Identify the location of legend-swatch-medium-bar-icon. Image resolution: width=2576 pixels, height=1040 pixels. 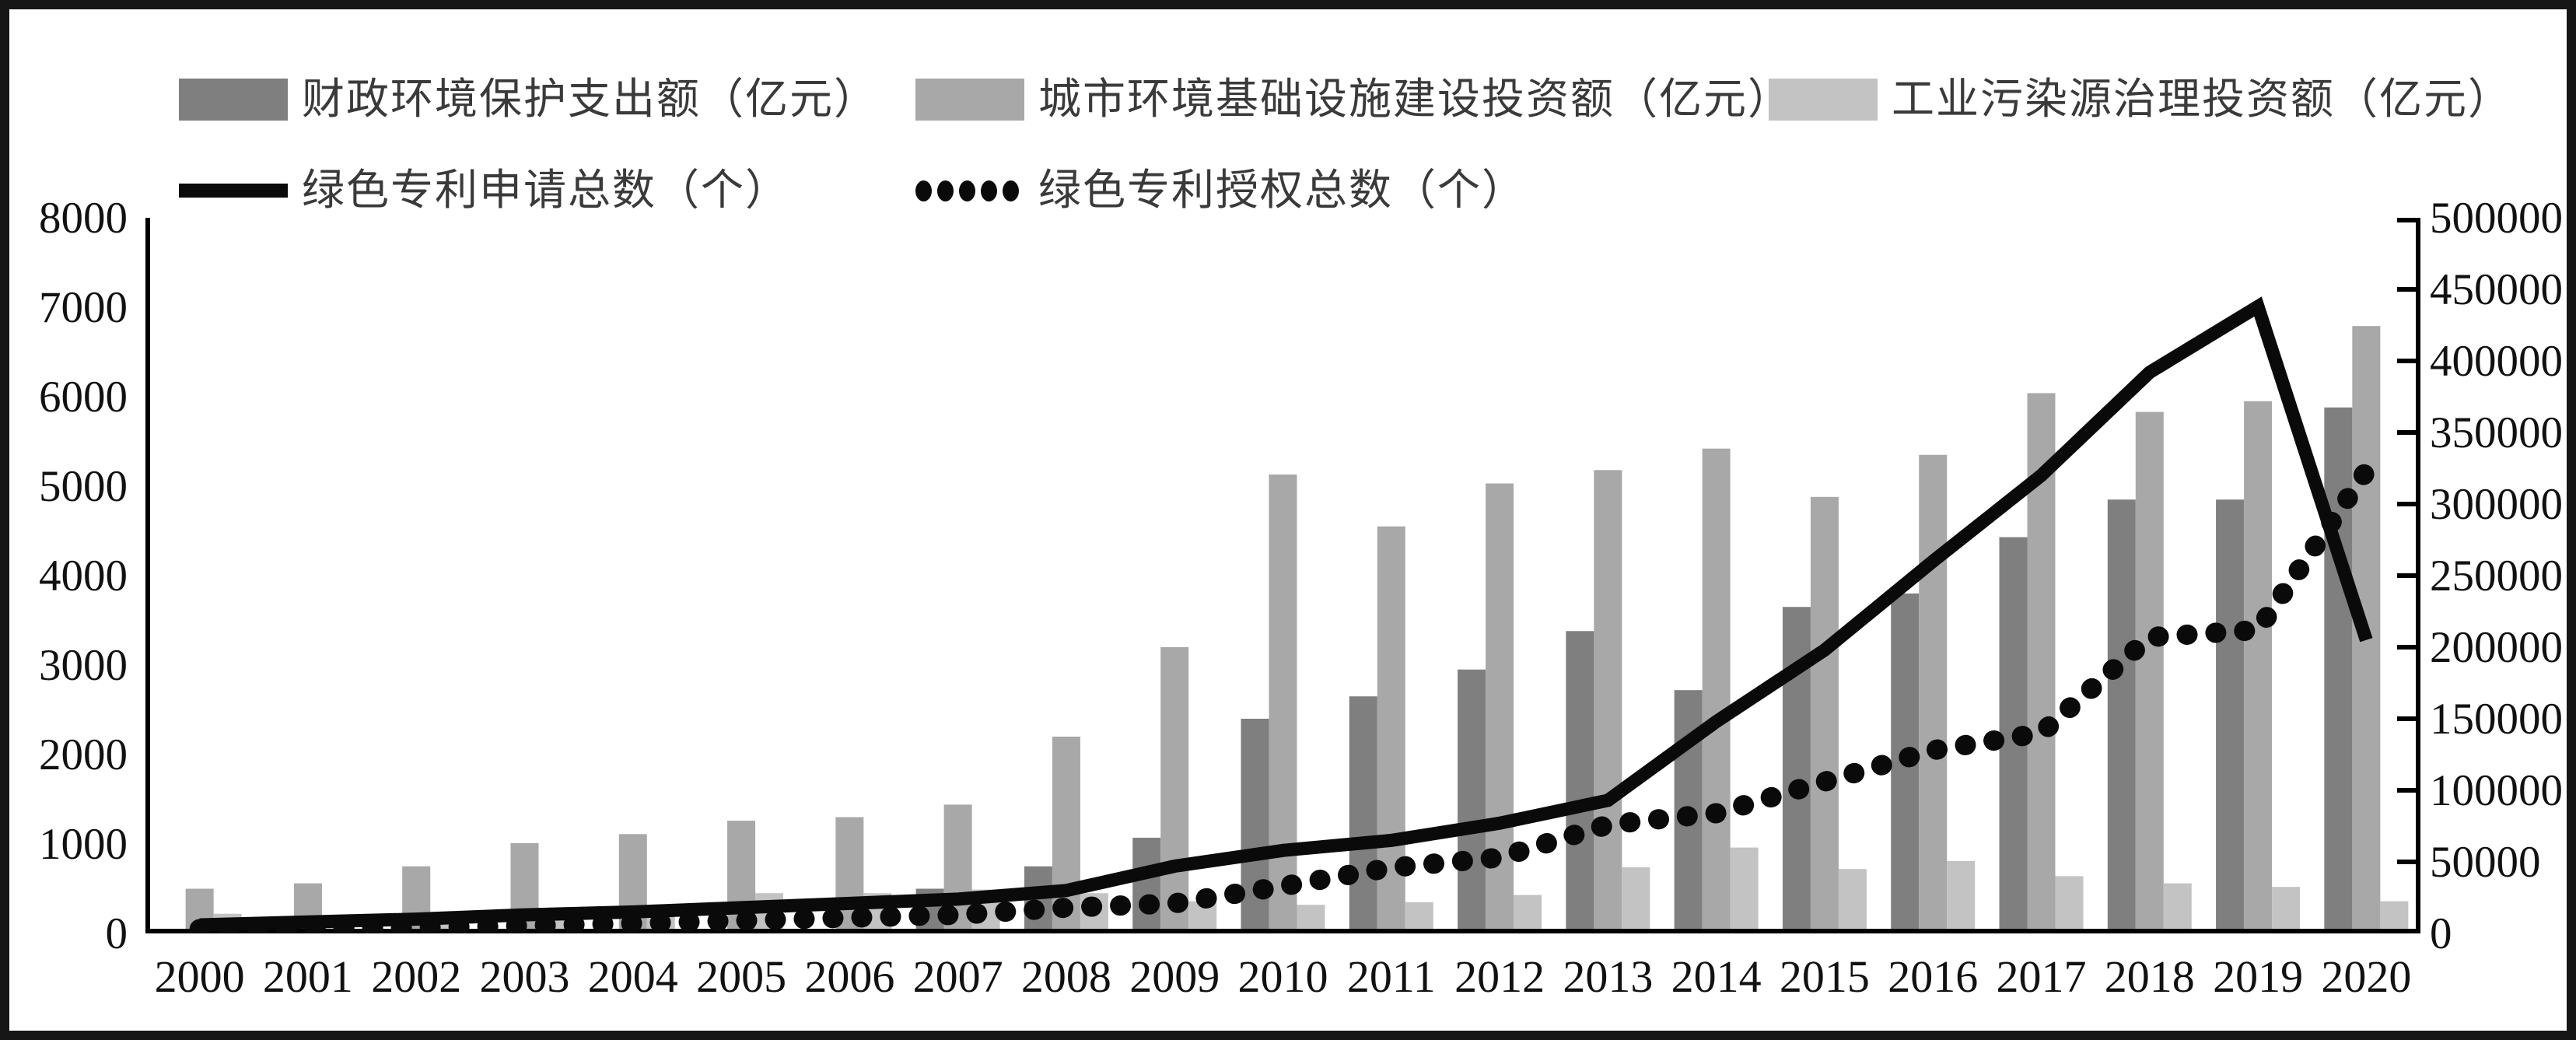
(969, 100).